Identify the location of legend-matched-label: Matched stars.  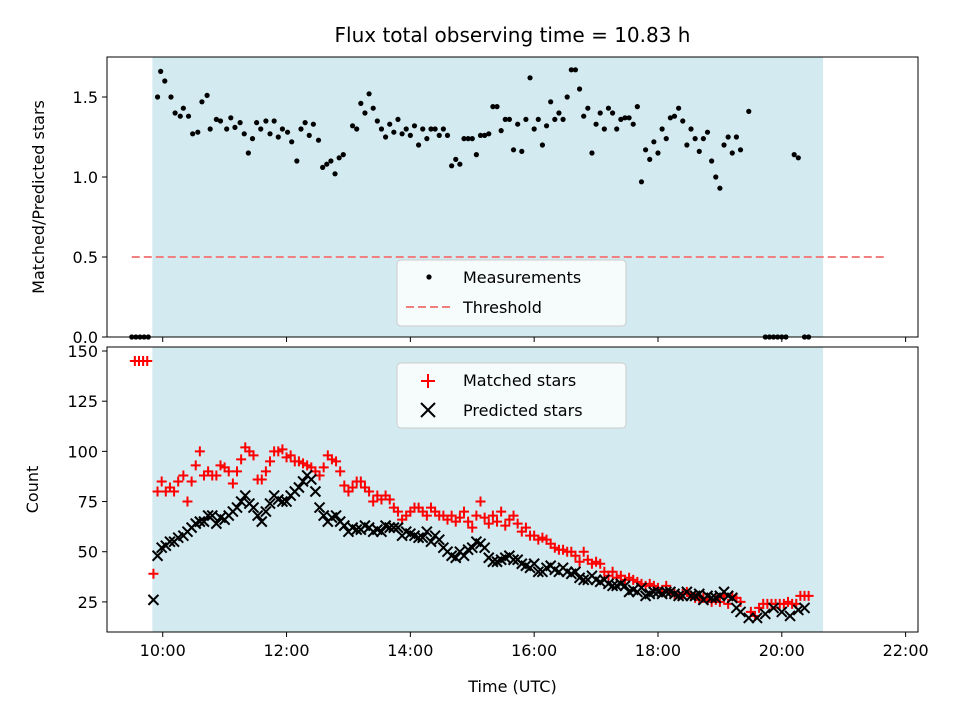
(519, 380).